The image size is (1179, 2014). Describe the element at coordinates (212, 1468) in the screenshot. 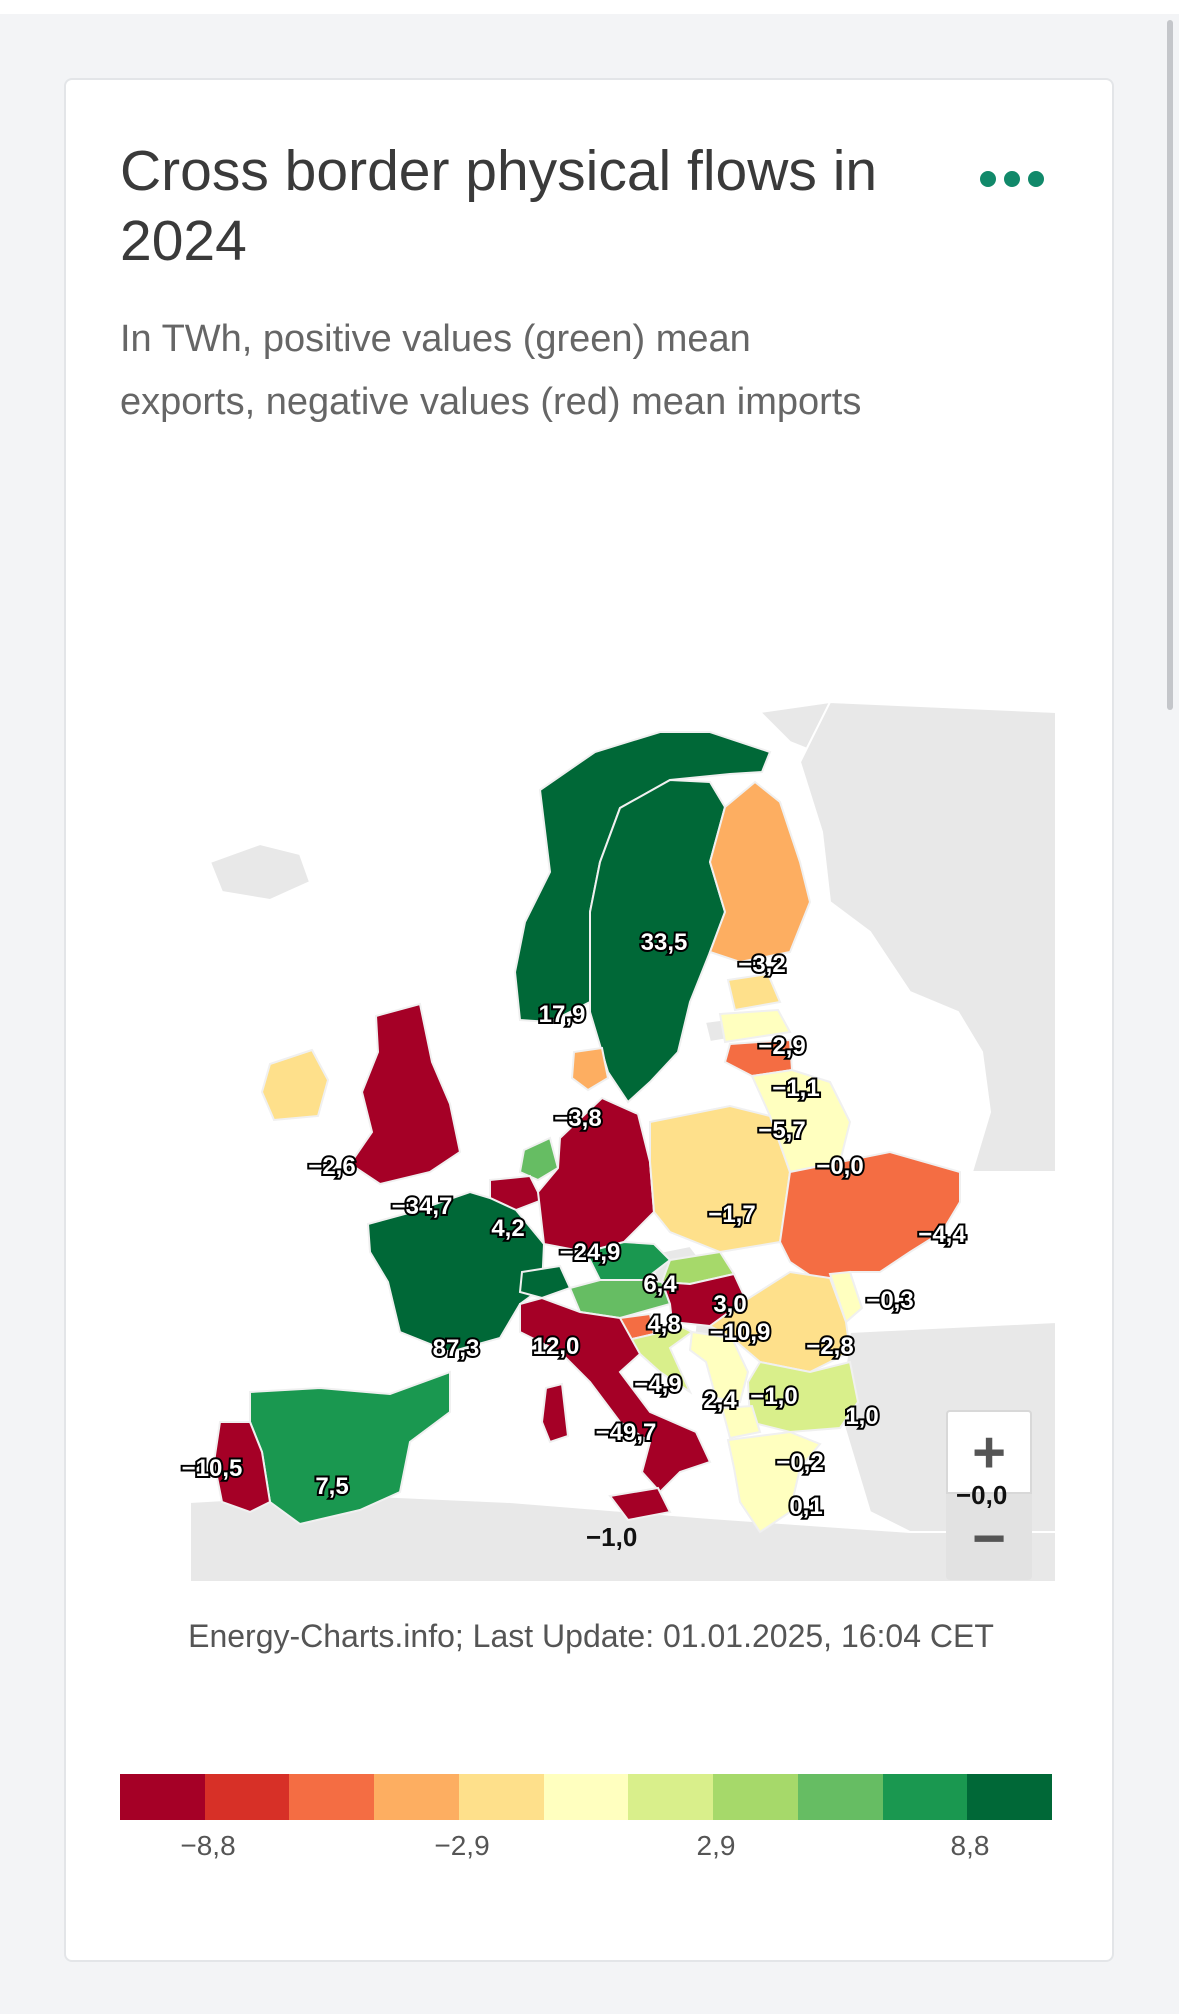

I see `label-portugal: −10,5` at that location.